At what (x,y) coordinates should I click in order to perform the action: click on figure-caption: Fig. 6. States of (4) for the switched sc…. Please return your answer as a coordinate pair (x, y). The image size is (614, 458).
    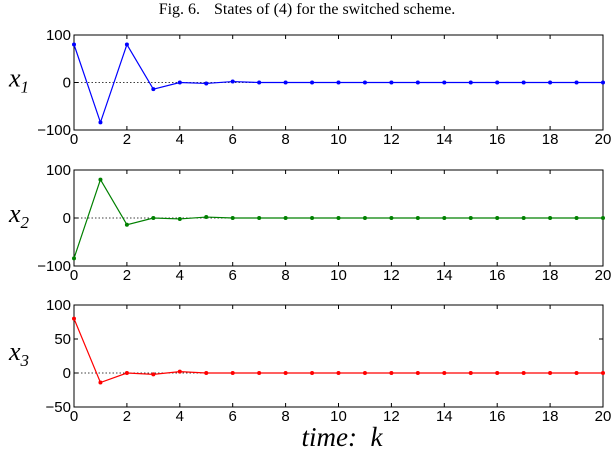
    Looking at the image, I should click on (307, 10).